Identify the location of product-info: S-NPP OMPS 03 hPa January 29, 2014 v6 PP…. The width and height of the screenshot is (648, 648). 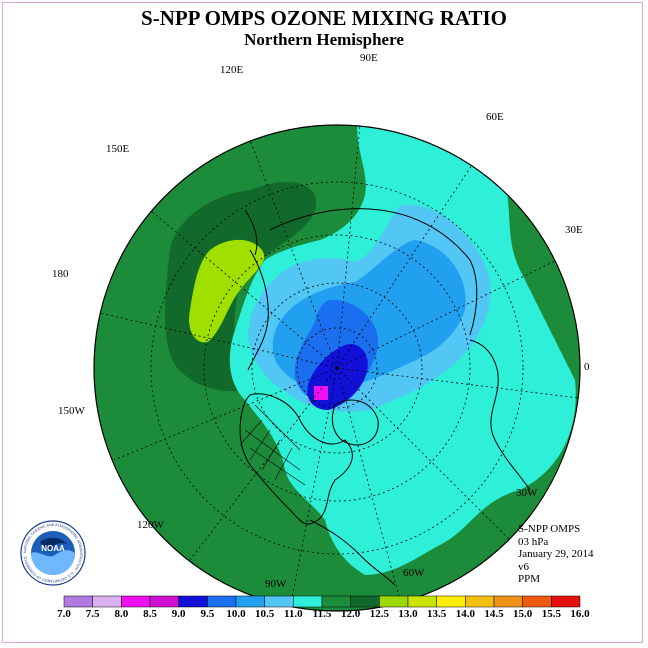
(555, 554).